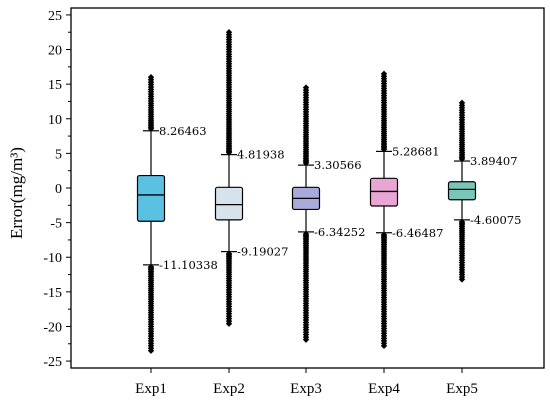 The width and height of the screenshot is (550, 404). Describe the element at coordinates (55, 16) in the screenshot. I see `y-tick-label: 25` at that location.